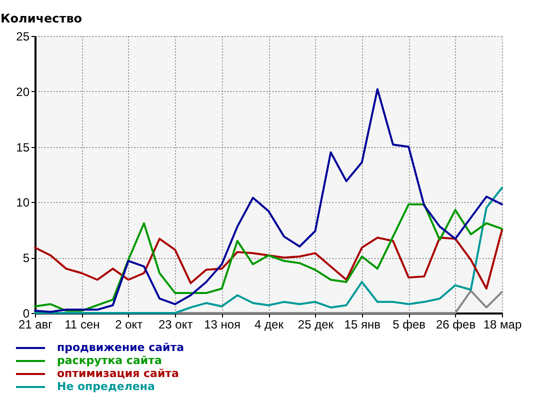  Describe the element at coordinates (23, 203) in the screenshot. I see `y-tick-label: 10` at that location.